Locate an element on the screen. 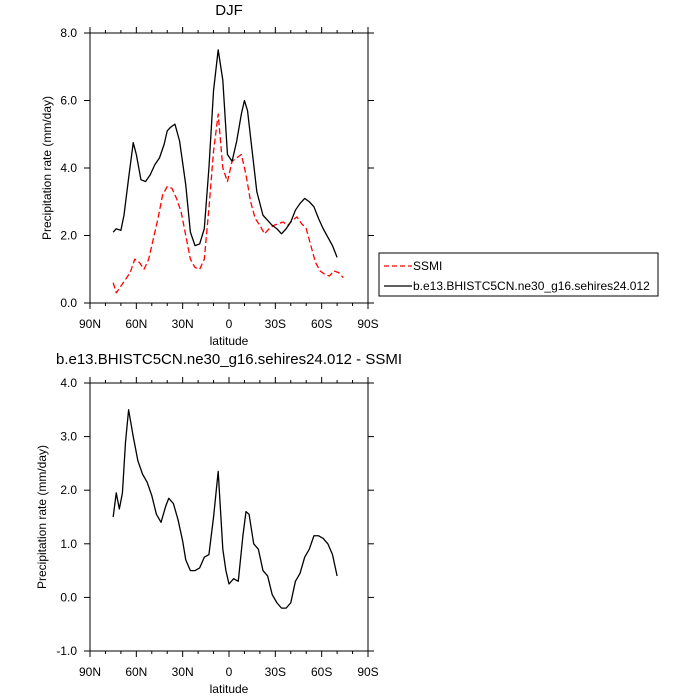 The height and width of the screenshot is (700, 700). bottom-chart-x-tick-label: 30S is located at coordinates (275, 672).